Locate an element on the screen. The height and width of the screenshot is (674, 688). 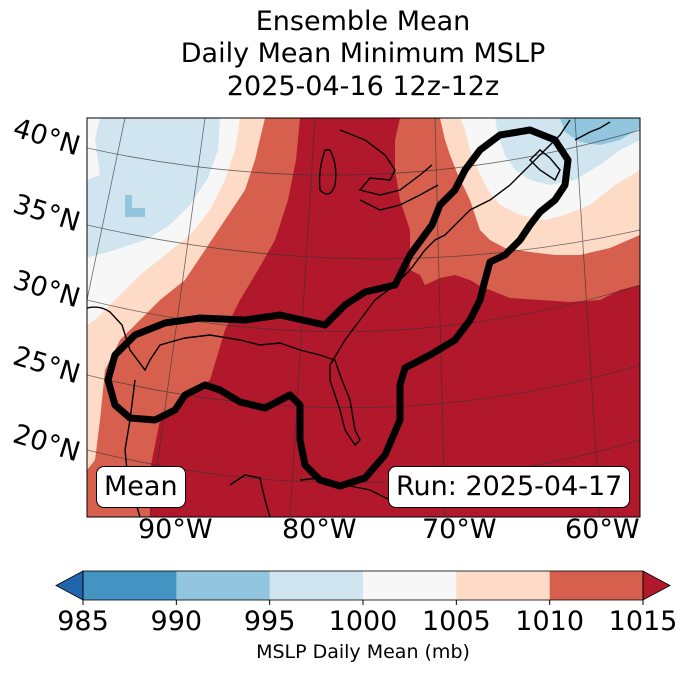
mean-label-box: Mean is located at coordinates (141, 487).